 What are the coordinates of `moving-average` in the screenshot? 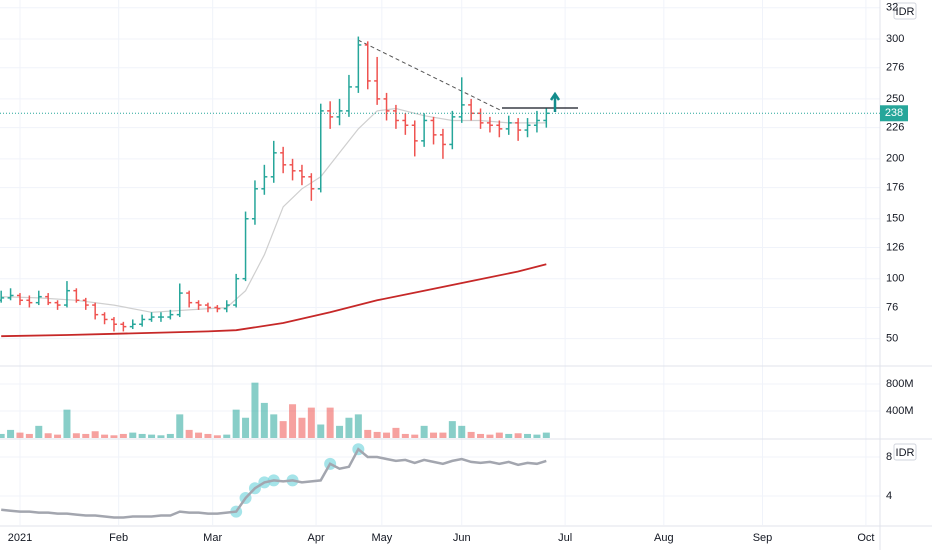 It's located at (274, 300).